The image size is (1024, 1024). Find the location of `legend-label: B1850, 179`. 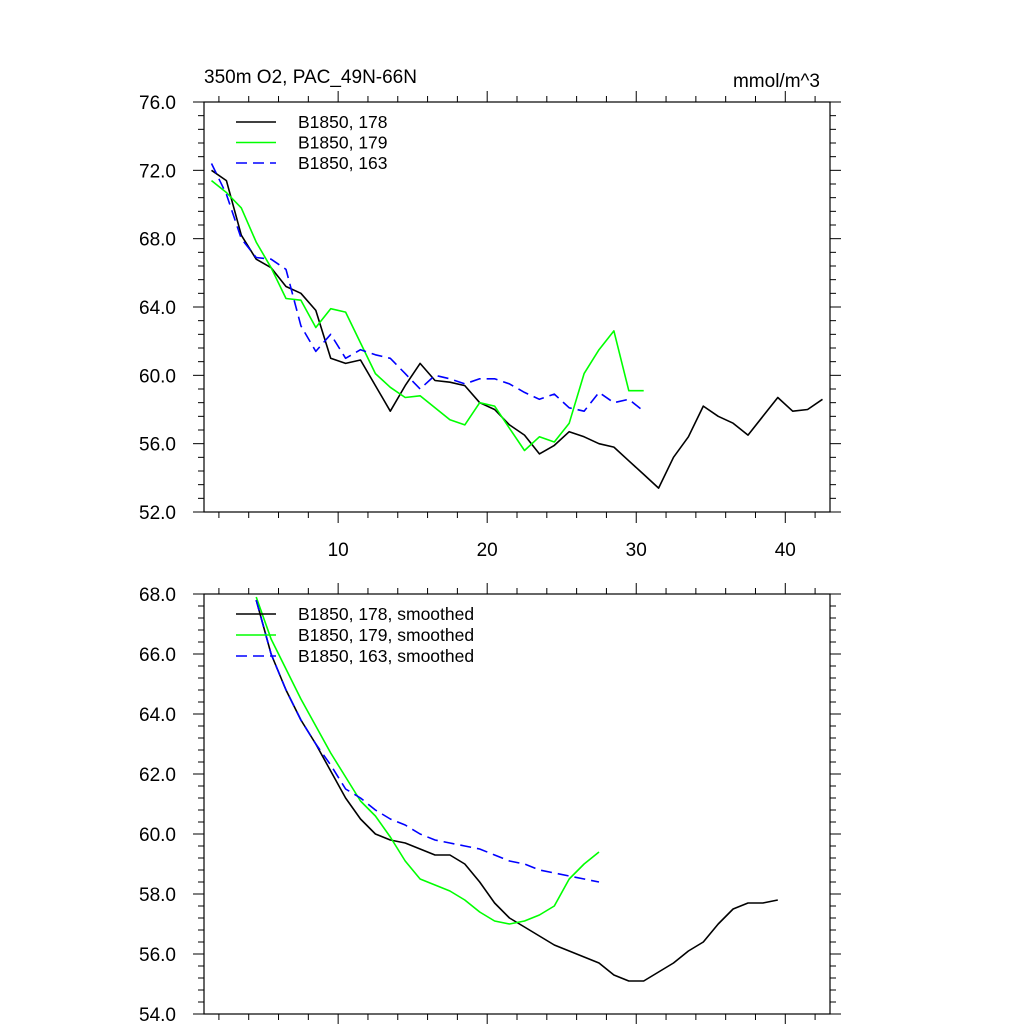

legend-label: B1850, 179 is located at coordinates (343, 143).